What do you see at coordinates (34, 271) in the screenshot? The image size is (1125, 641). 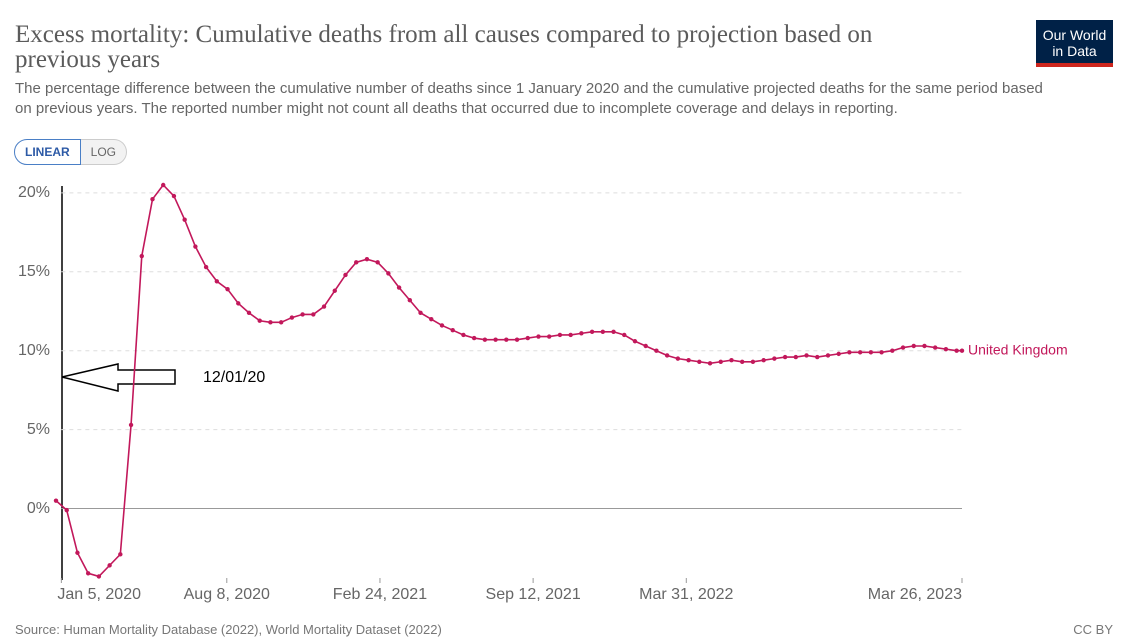 I see `y-tick-label: 15%` at bounding box center [34, 271].